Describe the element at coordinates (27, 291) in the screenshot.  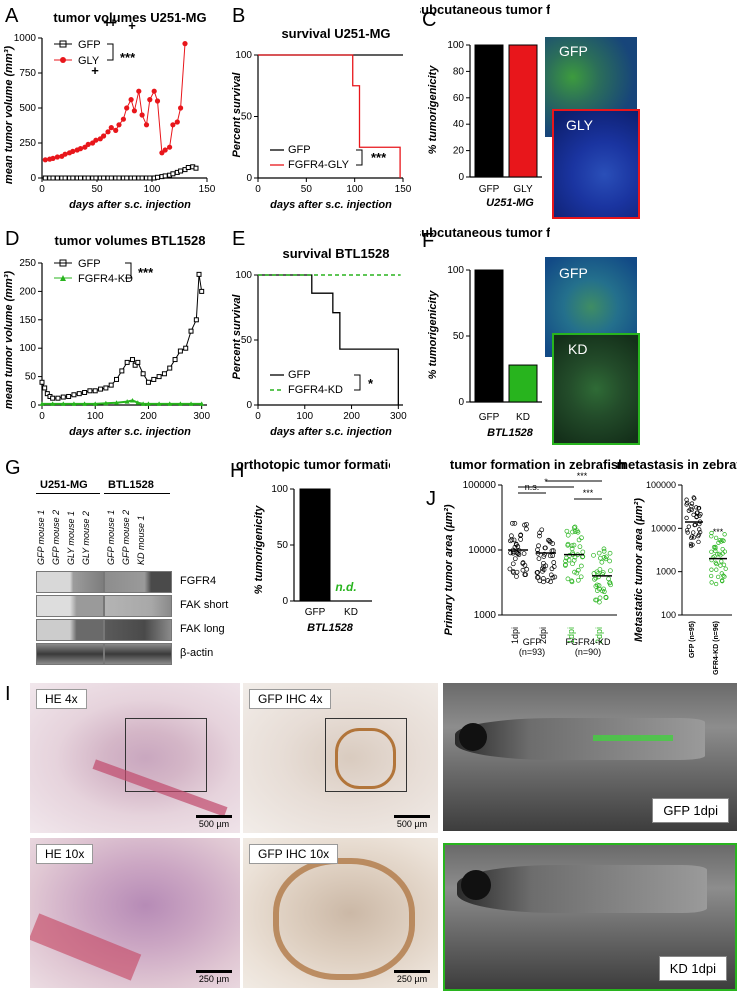
I see `y-tick-label: 200` at that location.